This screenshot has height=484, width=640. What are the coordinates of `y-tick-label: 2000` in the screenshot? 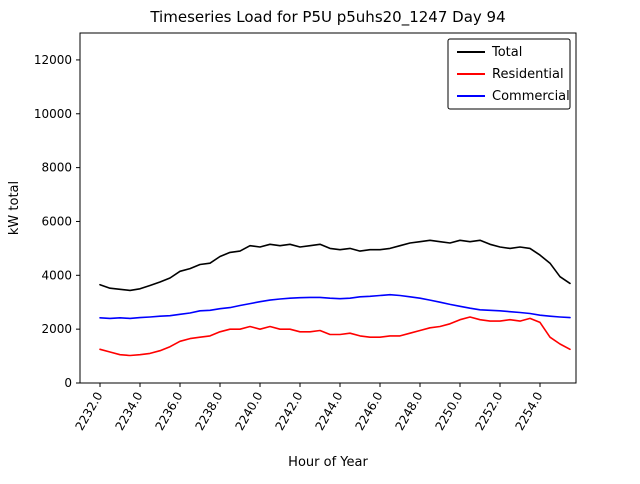 It's located at (56, 329).